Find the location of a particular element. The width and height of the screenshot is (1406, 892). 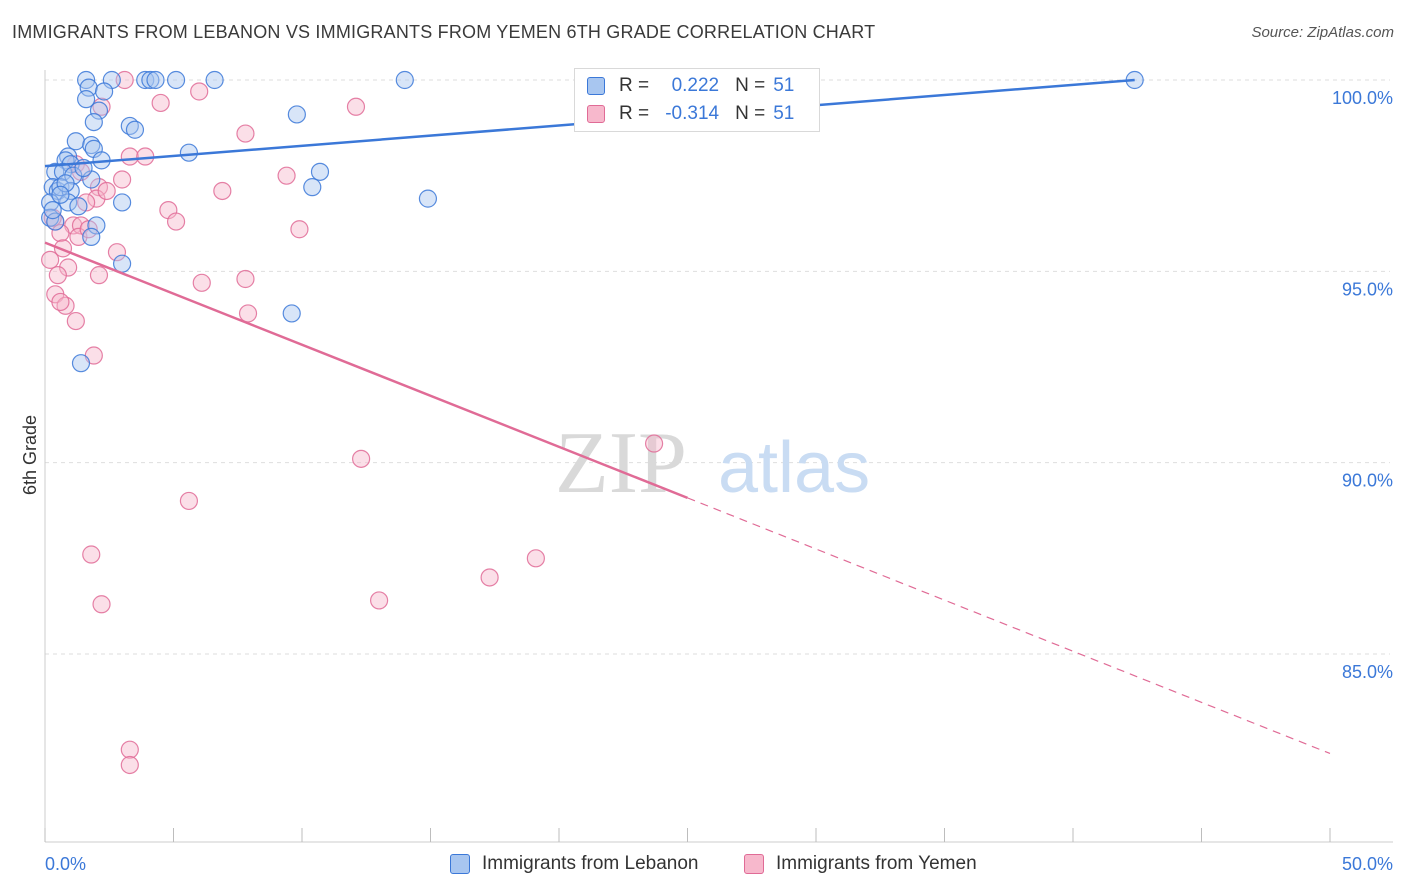

lebanon-r-value: 0.222 is located at coordinates (695, 85).